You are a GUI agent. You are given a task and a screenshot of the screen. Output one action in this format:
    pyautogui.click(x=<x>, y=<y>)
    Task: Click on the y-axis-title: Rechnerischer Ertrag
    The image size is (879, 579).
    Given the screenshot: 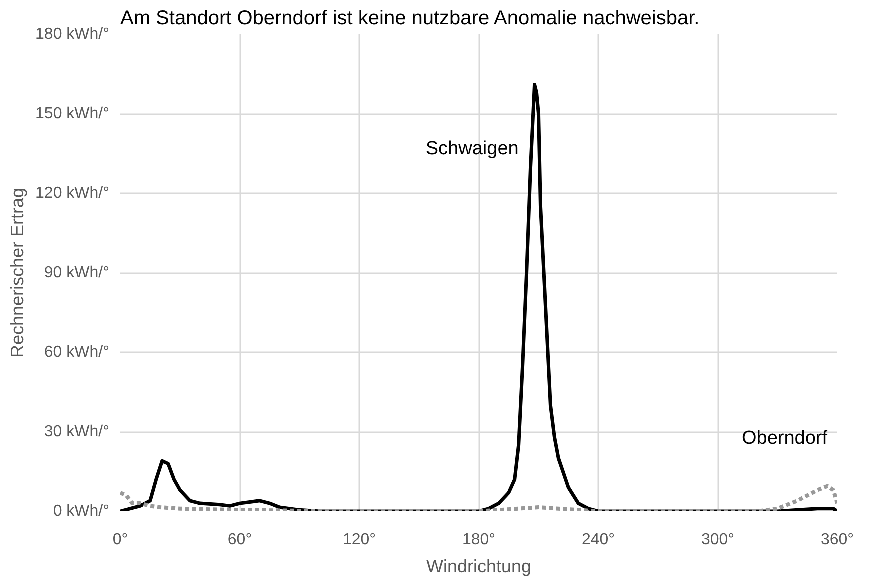 What is the action you would take?
    pyautogui.click(x=18, y=273)
    